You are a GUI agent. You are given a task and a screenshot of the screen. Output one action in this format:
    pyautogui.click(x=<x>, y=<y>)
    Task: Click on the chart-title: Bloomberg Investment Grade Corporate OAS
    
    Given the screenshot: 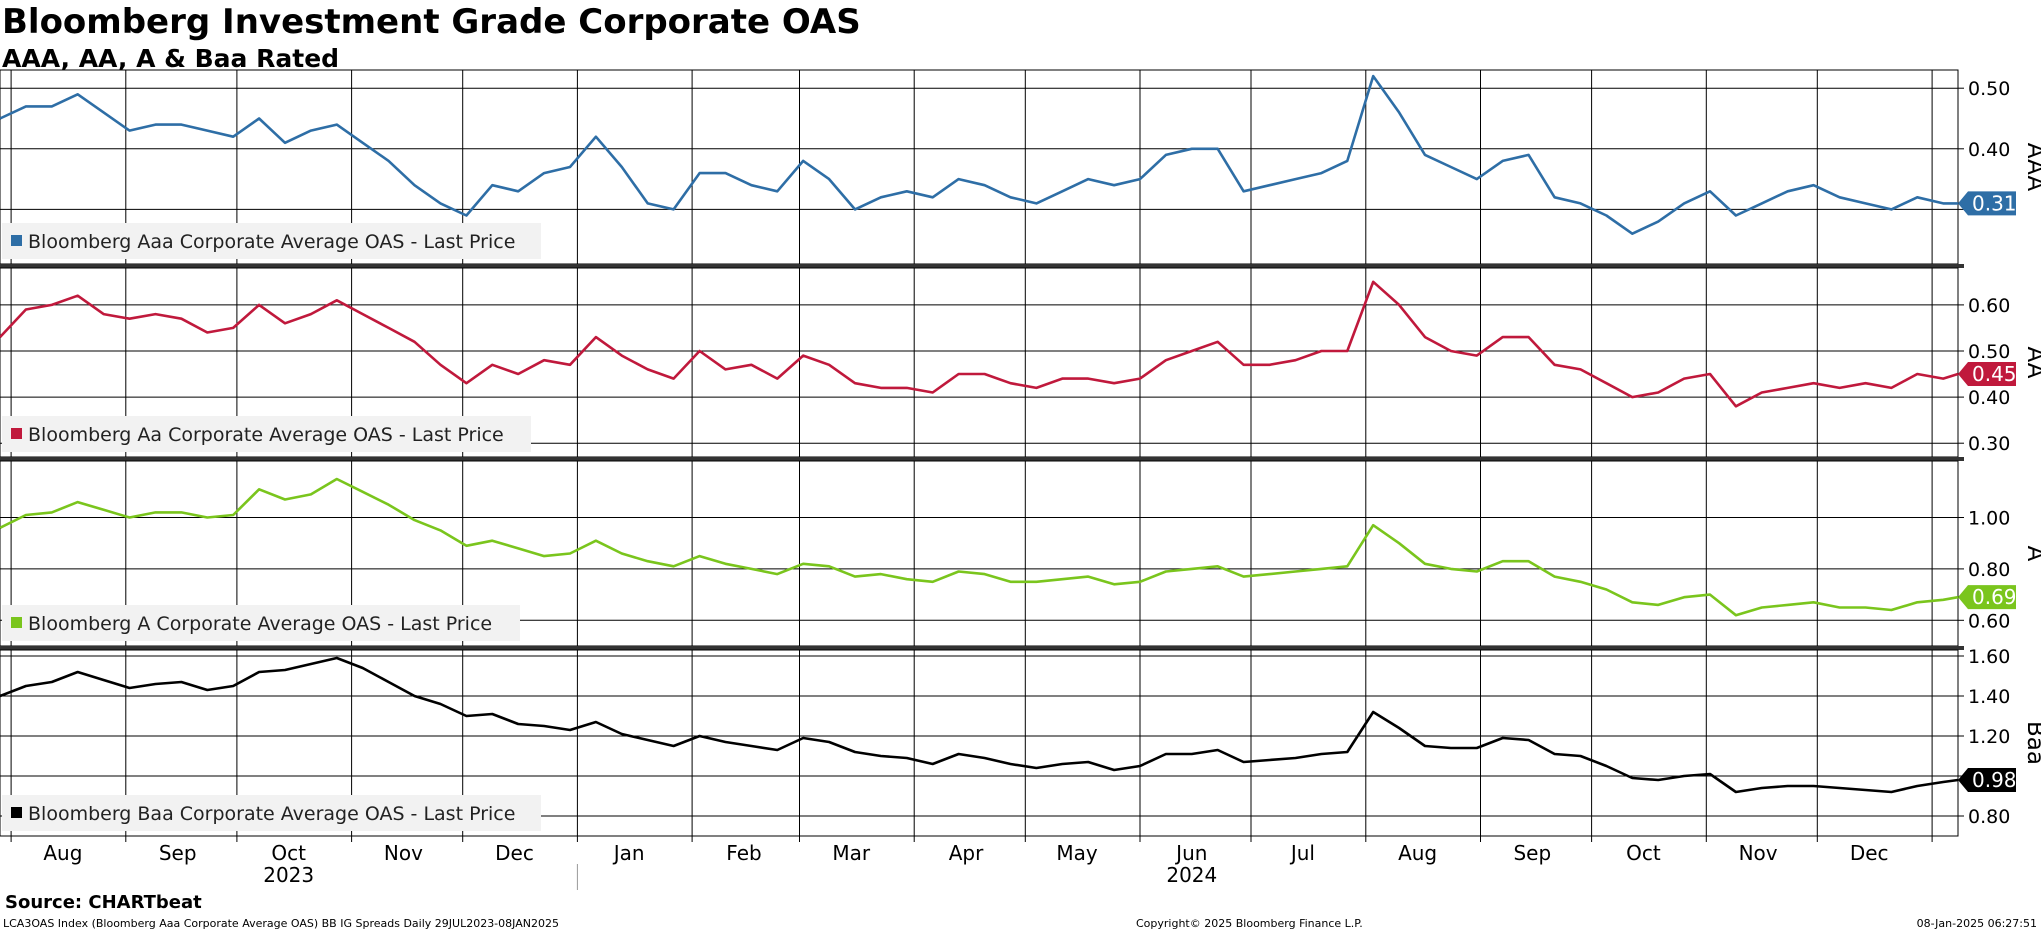 What is the action you would take?
    pyautogui.click(x=431, y=22)
    